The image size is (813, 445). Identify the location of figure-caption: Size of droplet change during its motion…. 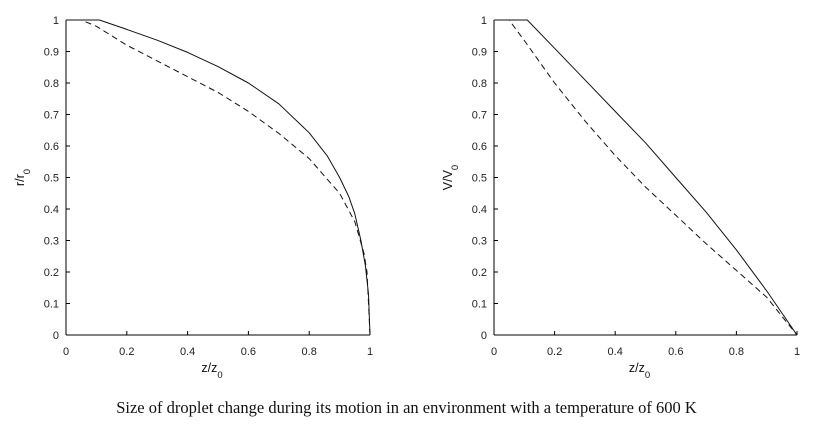
(406, 407).